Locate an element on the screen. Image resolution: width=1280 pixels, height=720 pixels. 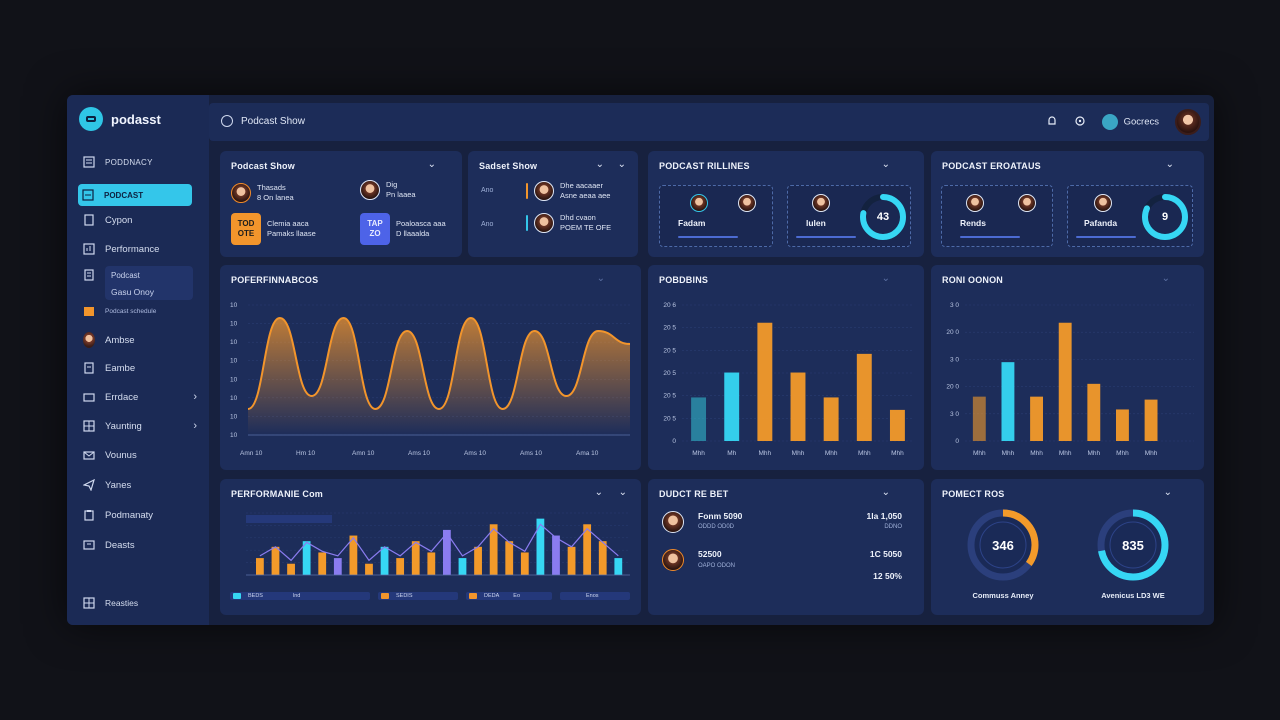
rating-ring: 9 is located at coordinates (1165, 217).